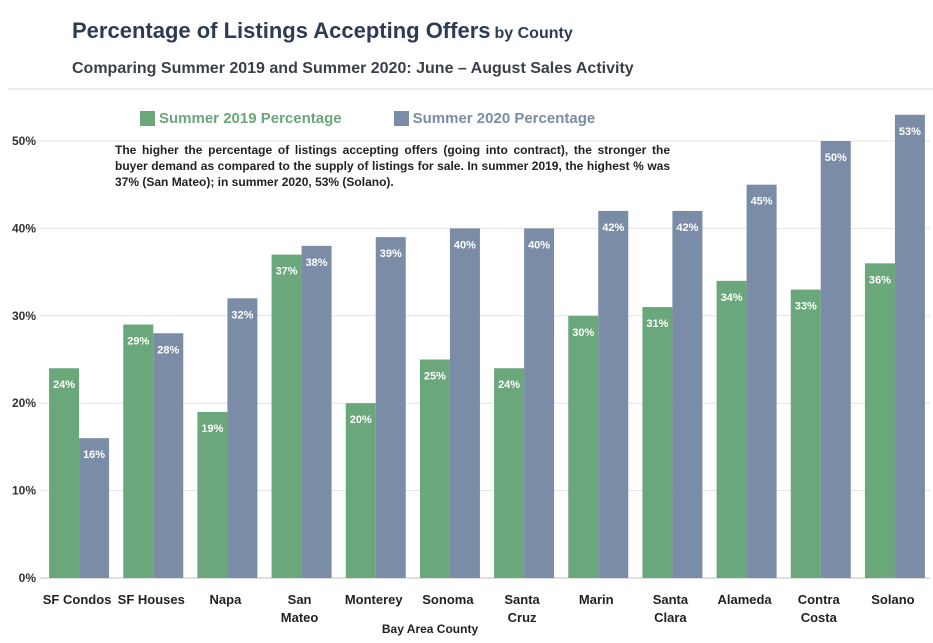  What do you see at coordinates (24, 141) in the screenshot?
I see `y-tick-label: 50%` at bounding box center [24, 141].